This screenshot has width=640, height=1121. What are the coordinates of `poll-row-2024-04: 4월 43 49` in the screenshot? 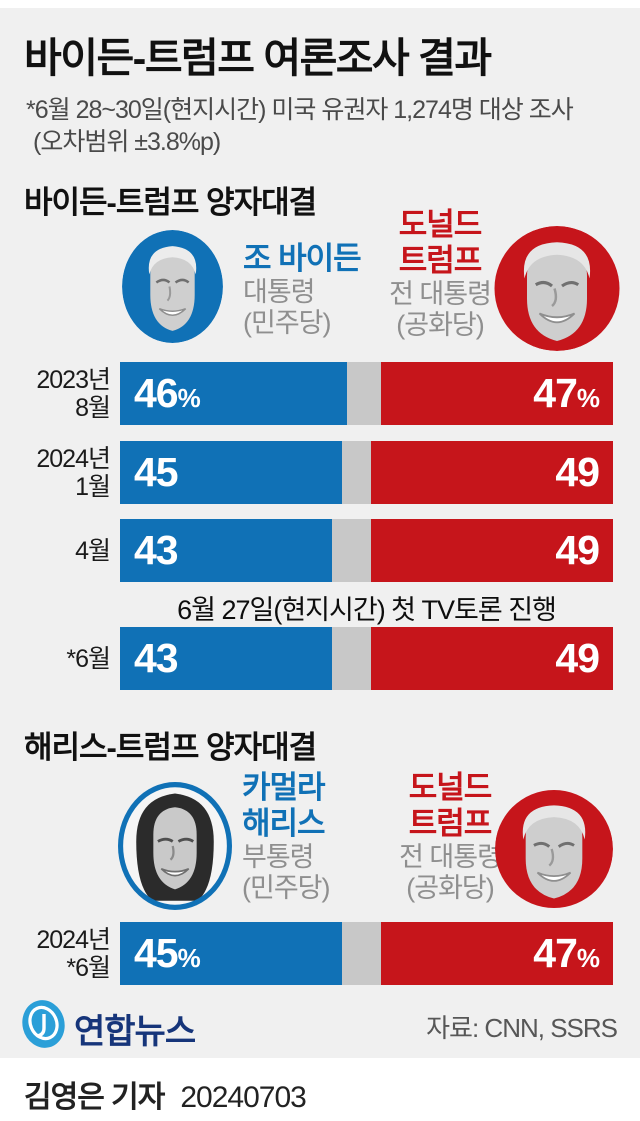 It's located at (320, 550).